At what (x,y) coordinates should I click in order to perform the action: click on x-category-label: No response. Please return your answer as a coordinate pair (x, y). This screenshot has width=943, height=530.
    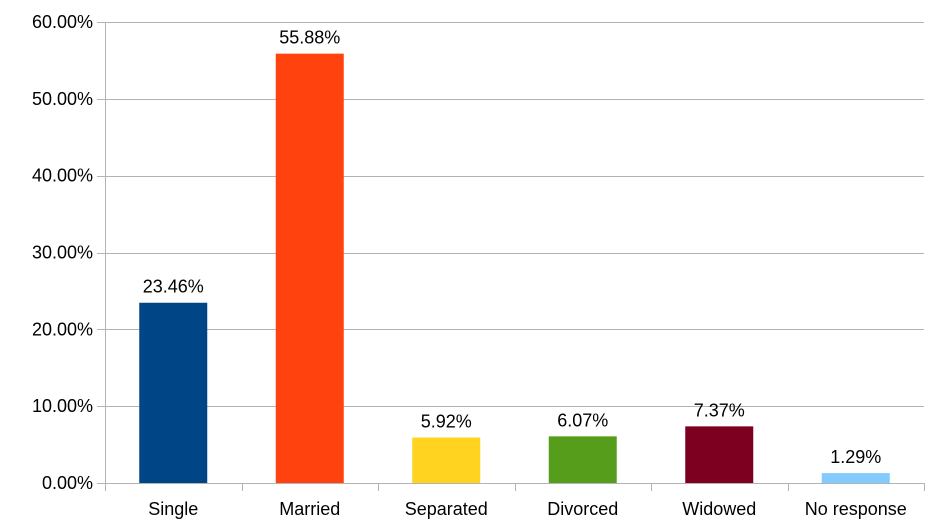
    Looking at the image, I should click on (856, 509).